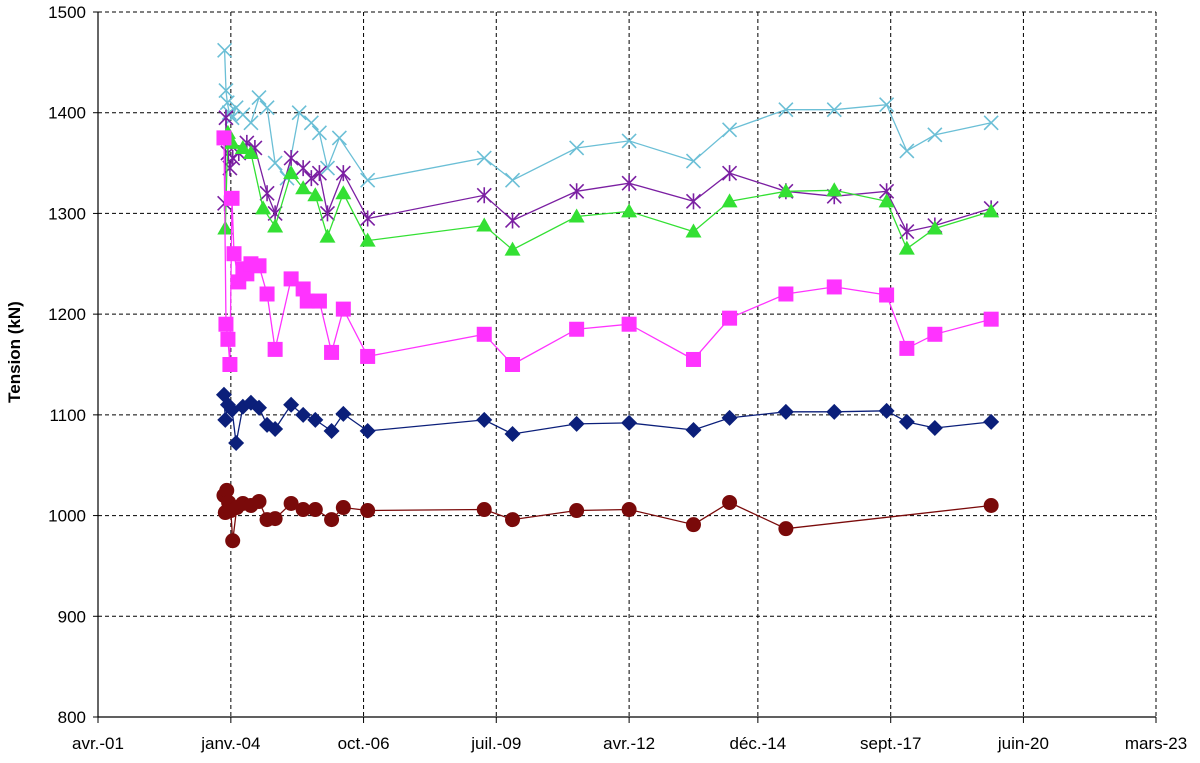 This screenshot has height=763, width=1200. I want to click on x-tick-label: janv.-04, so click(230, 743).